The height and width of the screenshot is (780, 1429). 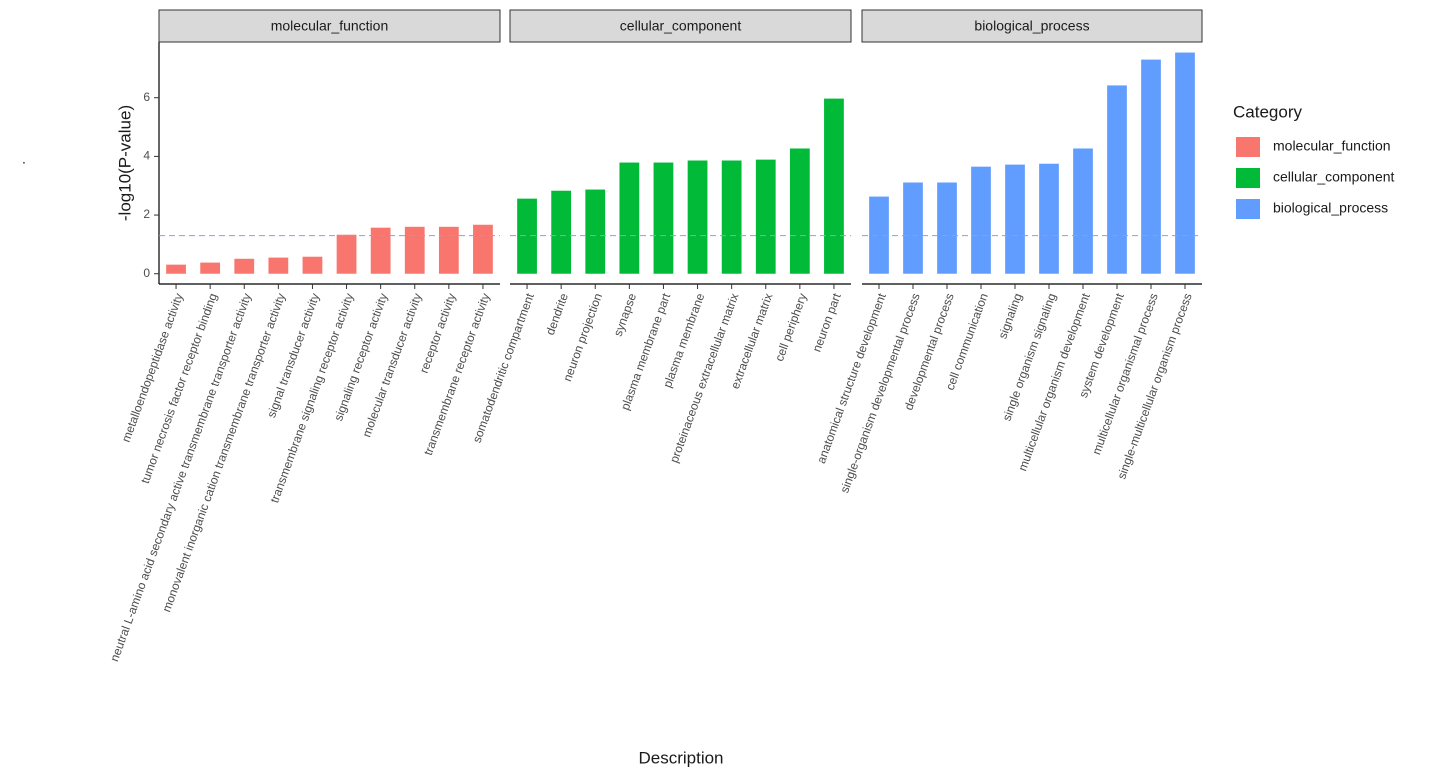 I want to click on x-tick-label: multicellular organismal process, so click(x=1125, y=373).